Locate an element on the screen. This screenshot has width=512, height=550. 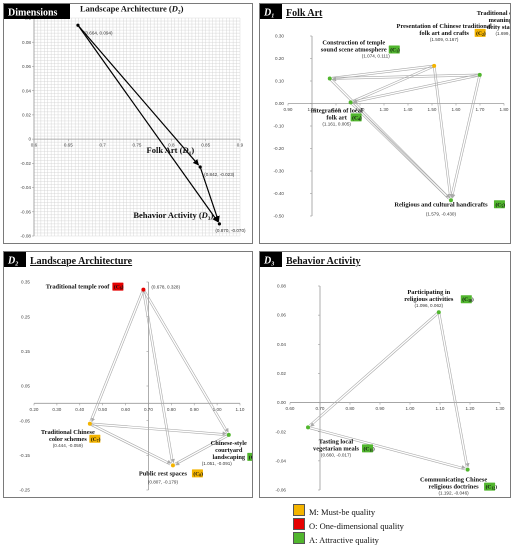
legend-label: O: One-dimensional quality is located at coordinates (356, 526).